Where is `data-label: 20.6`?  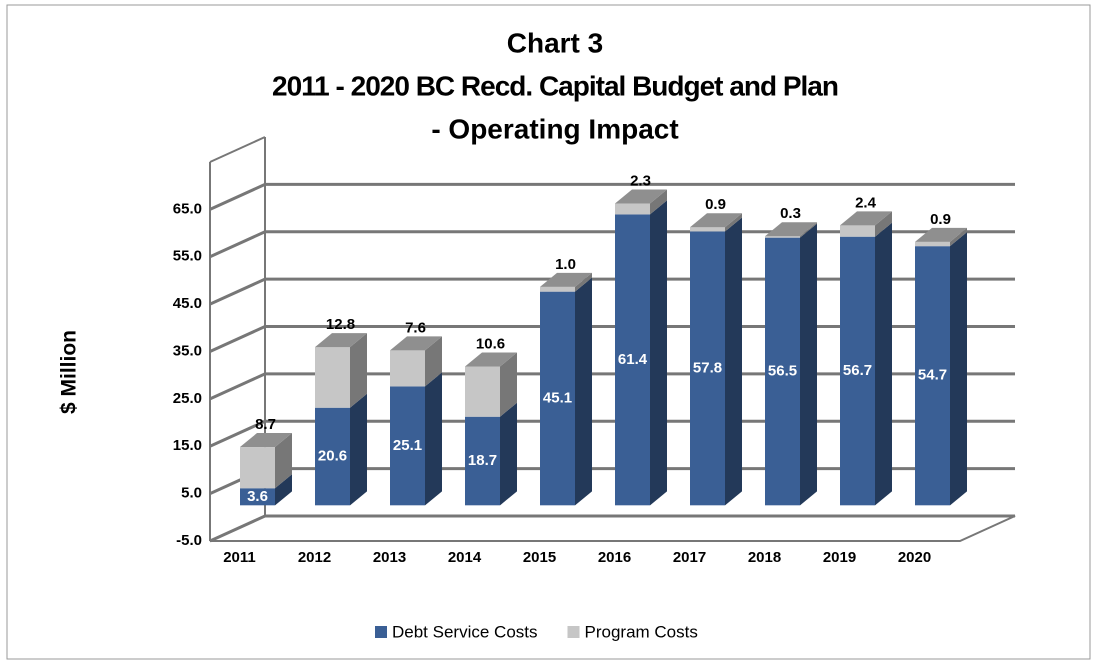 data-label: 20.6 is located at coordinates (332, 455).